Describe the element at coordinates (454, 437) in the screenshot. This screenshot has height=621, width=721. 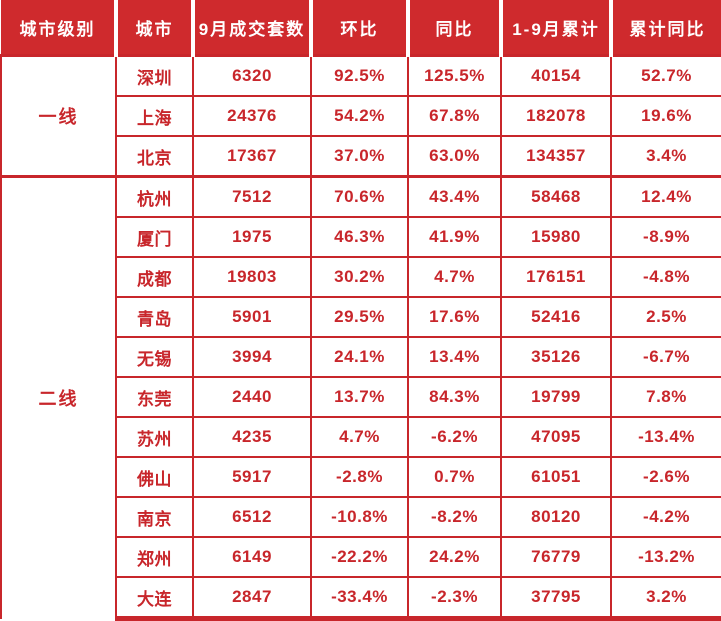
I see `value-cell: -6.2%` at that location.